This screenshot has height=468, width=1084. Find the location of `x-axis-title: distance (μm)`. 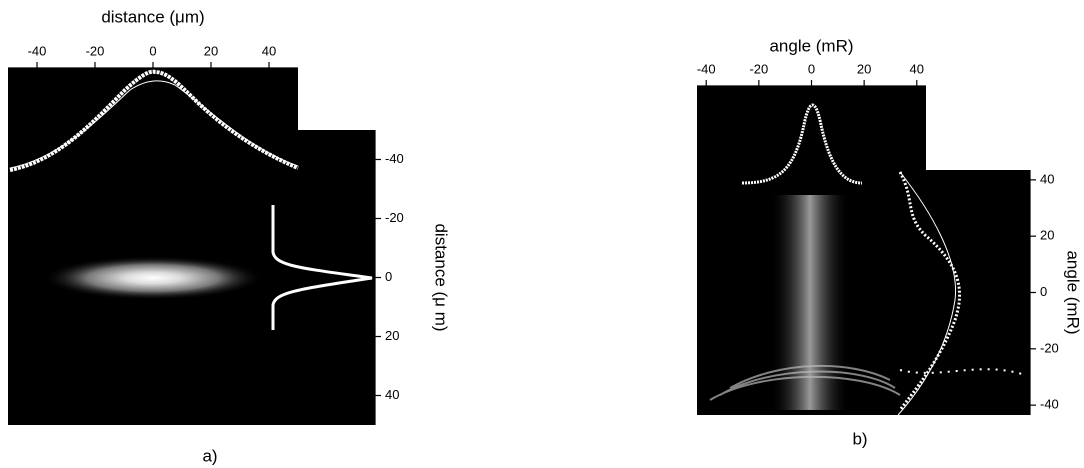

x-axis-title: distance (μm) is located at coordinates (152, 16).